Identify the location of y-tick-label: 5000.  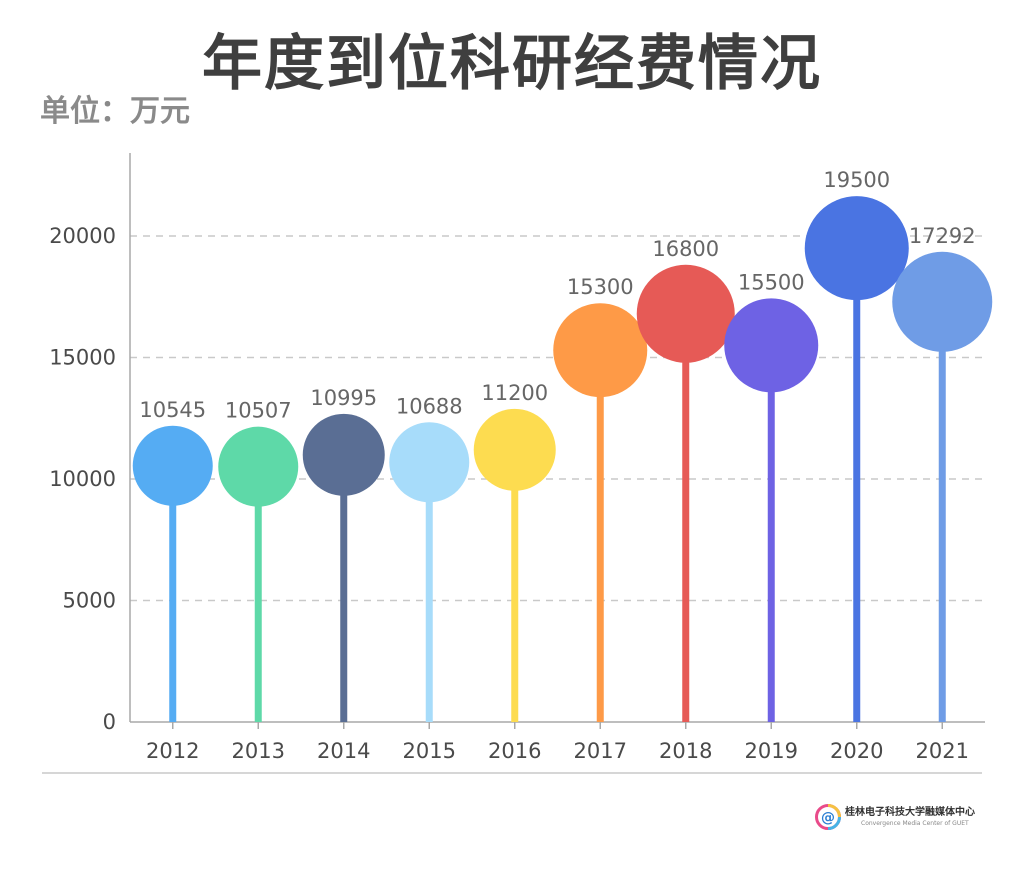
(89, 601).